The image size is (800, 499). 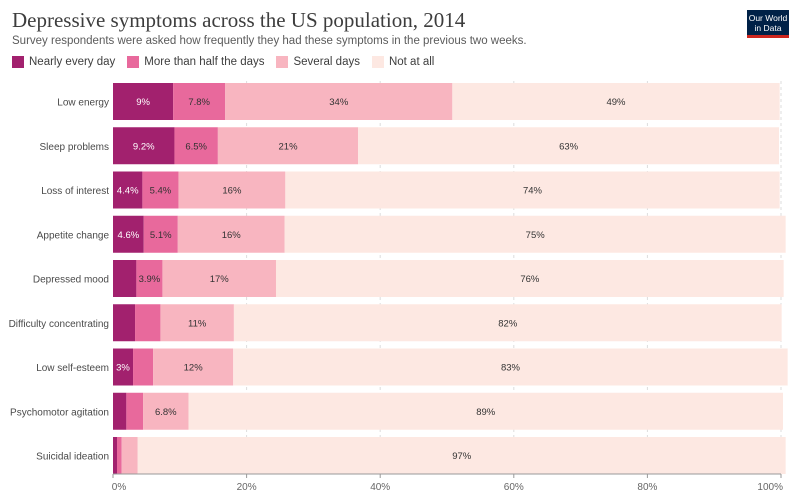 What do you see at coordinates (72, 368) in the screenshot?
I see `category-label: Low self-esteem` at bounding box center [72, 368].